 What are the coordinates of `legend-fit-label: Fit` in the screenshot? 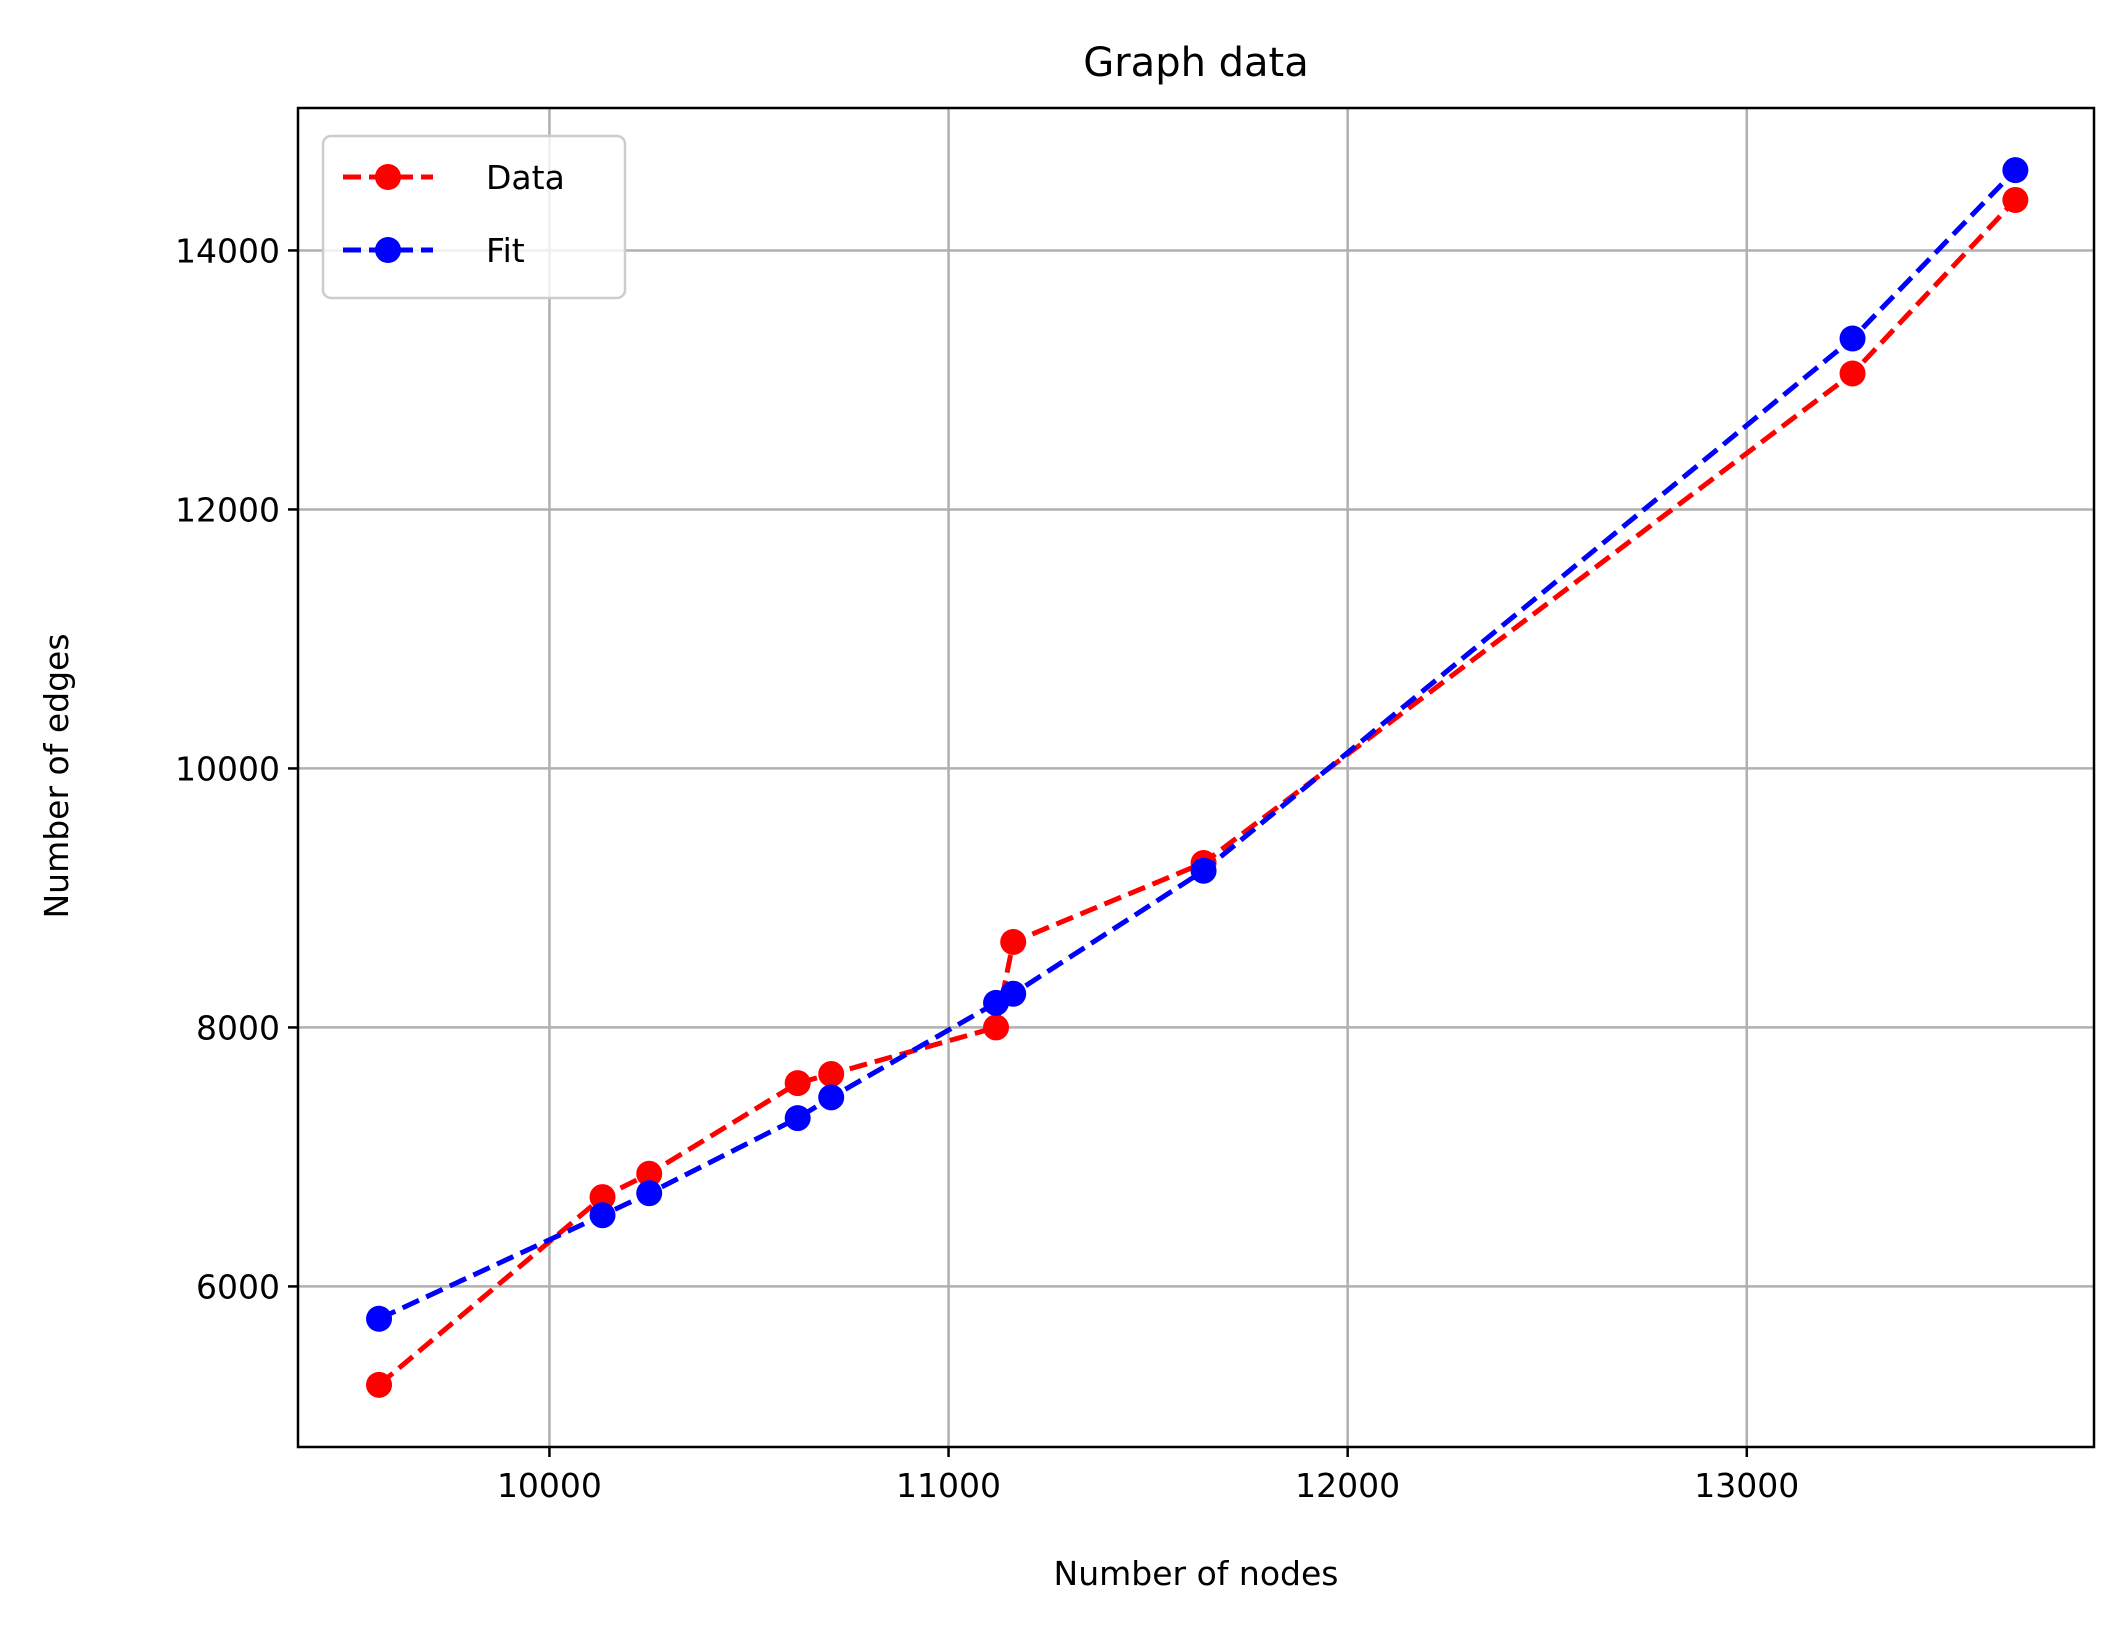 It's located at (505, 250).